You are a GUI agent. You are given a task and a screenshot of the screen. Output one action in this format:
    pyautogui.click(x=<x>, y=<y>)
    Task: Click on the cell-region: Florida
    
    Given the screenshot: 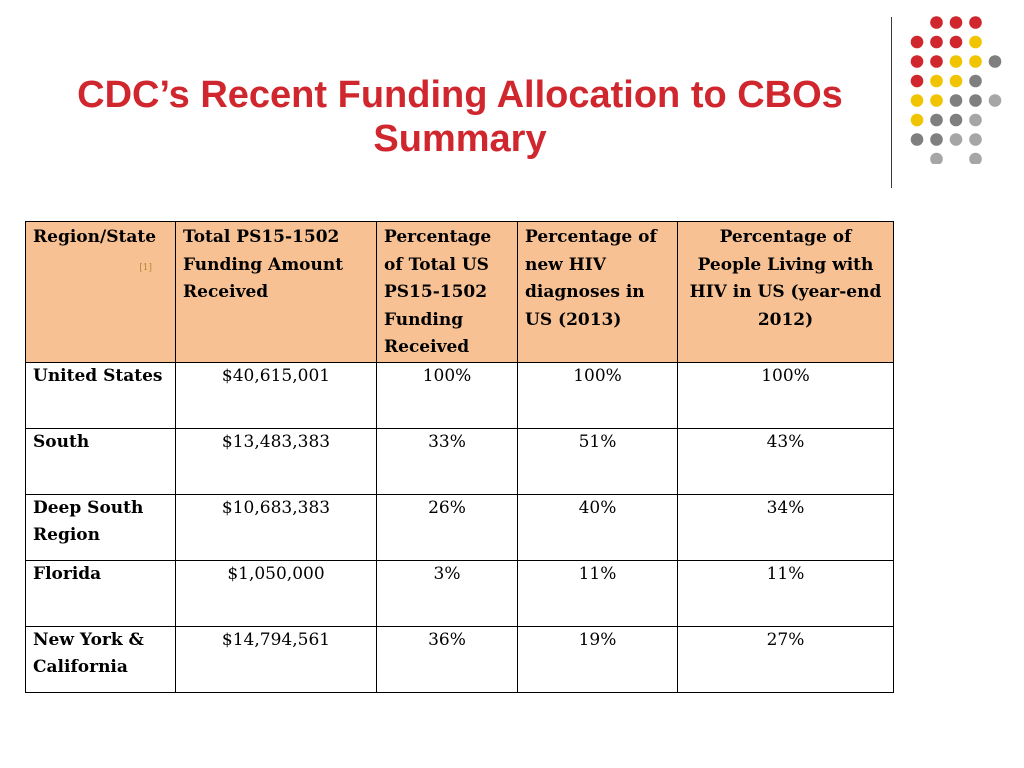 What is the action you would take?
    pyautogui.click(x=100, y=593)
    